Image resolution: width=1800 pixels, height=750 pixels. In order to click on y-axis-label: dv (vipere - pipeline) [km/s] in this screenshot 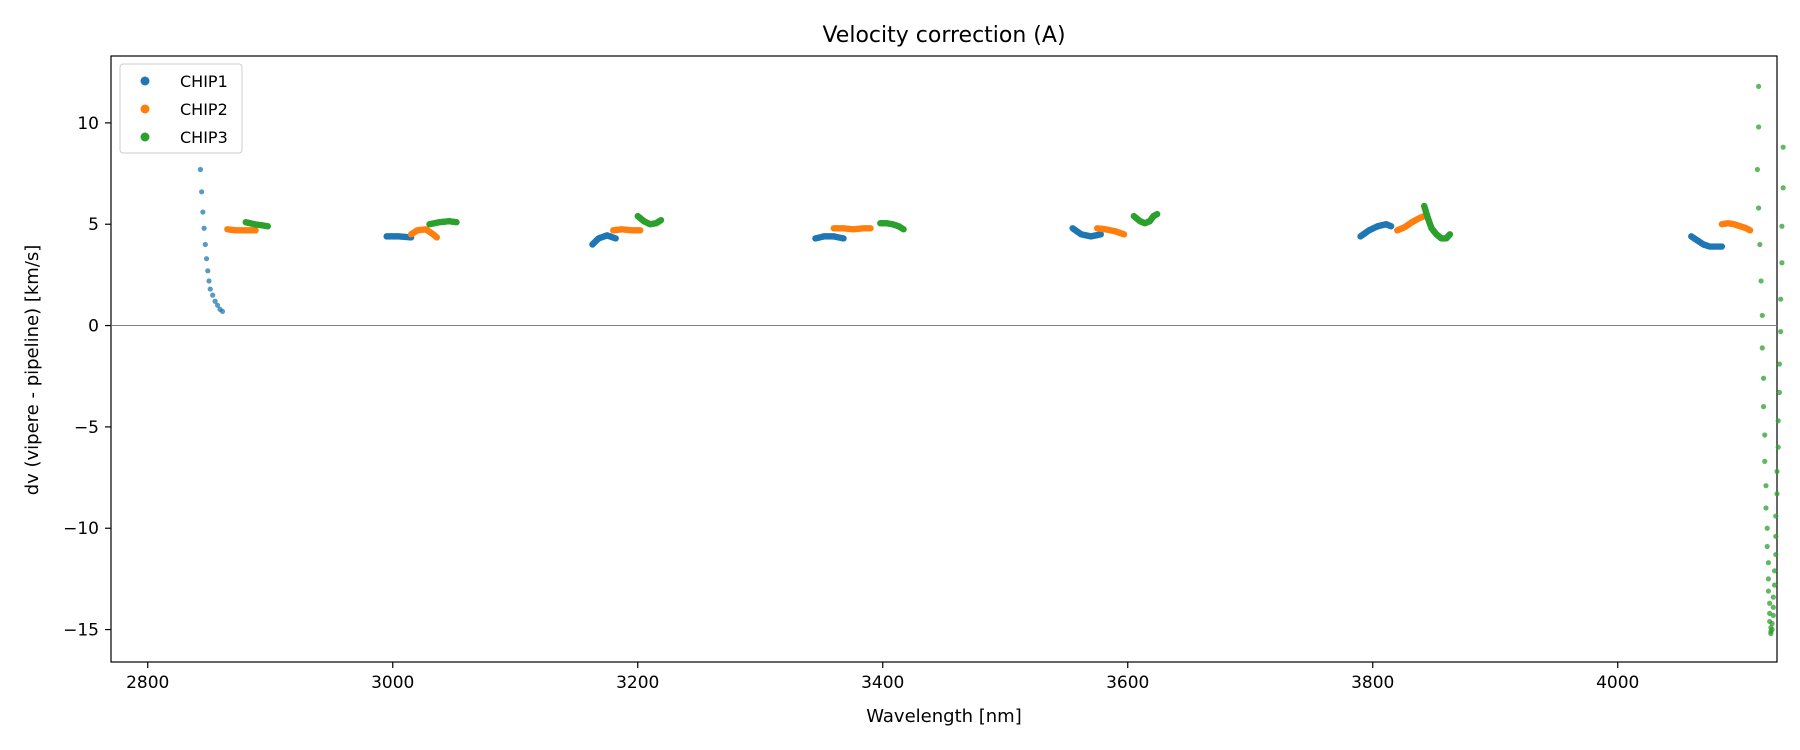, I will do `click(32, 370)`.